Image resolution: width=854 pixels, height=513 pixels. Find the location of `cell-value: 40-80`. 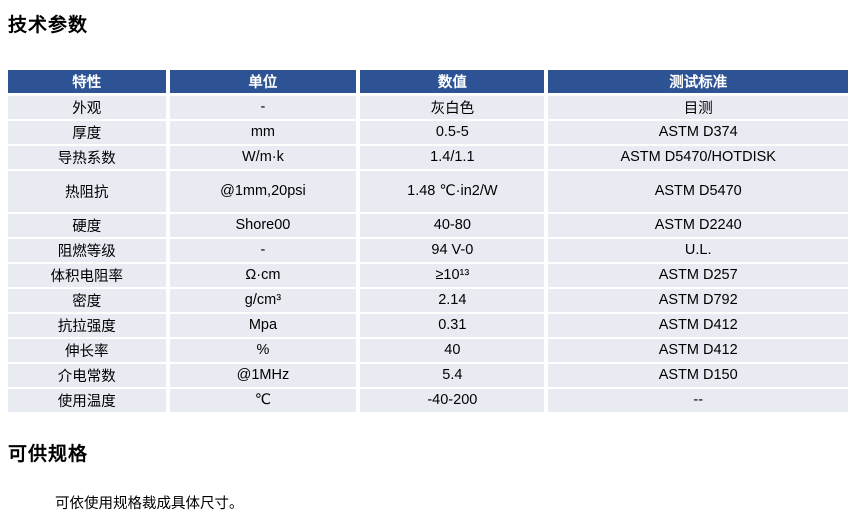

cell-value: 40-80 is located at coordinates (453, 225).